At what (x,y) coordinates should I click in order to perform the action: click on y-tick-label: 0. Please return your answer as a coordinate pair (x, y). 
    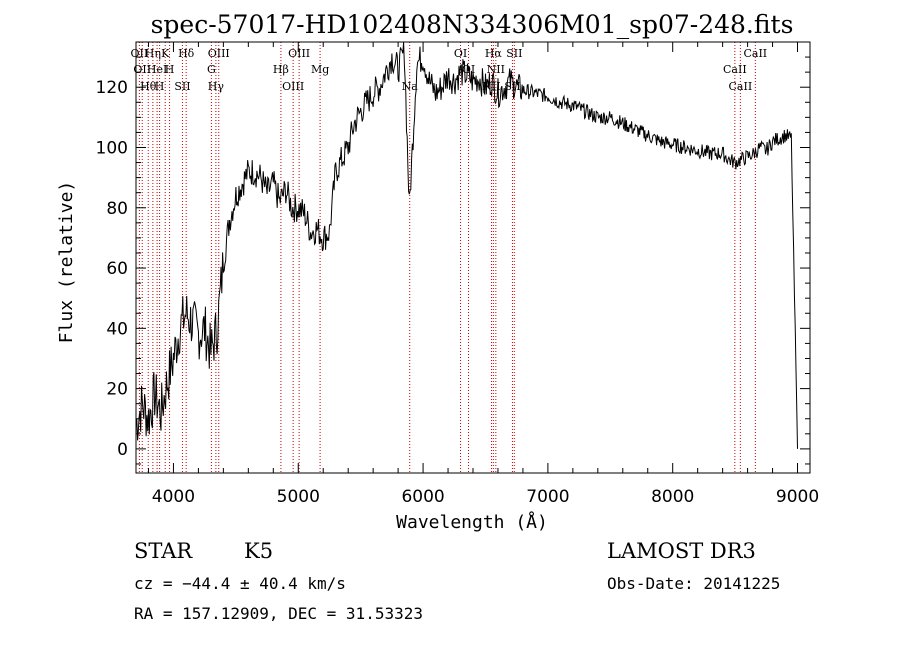
    Looking at the image, I should click on (122, 450).